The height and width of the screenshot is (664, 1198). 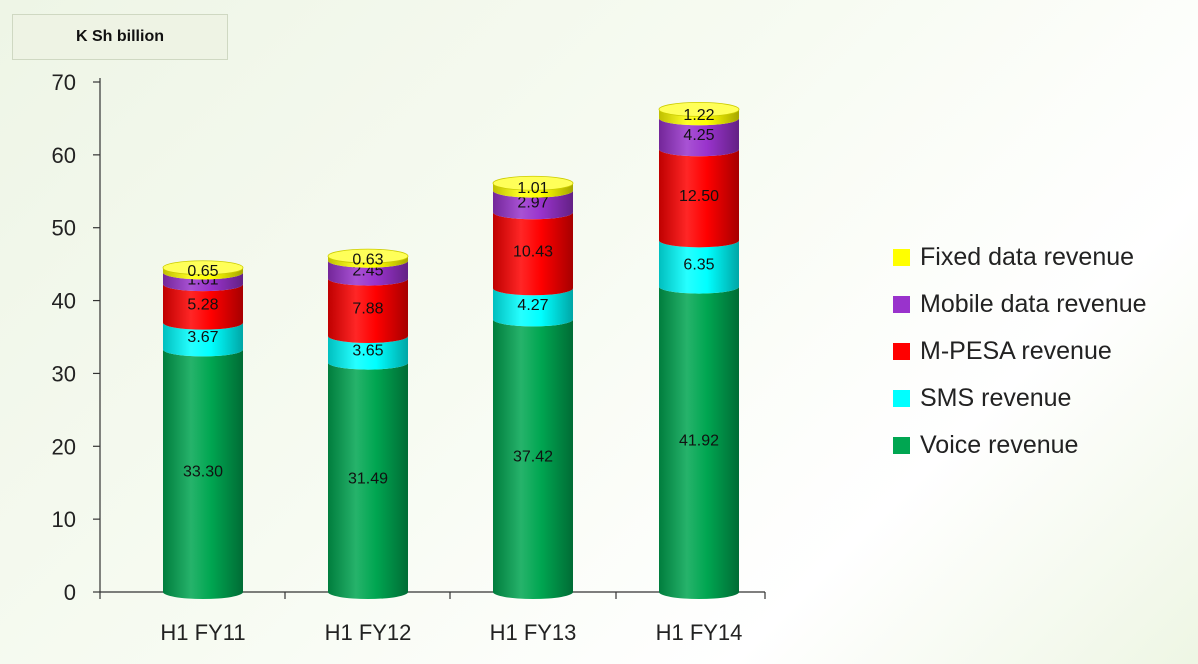 What do you see at coordinates (368, 632) in the screenshot?
I see `x-tick-label: H1 FY12` at bounding box center [368, 632].